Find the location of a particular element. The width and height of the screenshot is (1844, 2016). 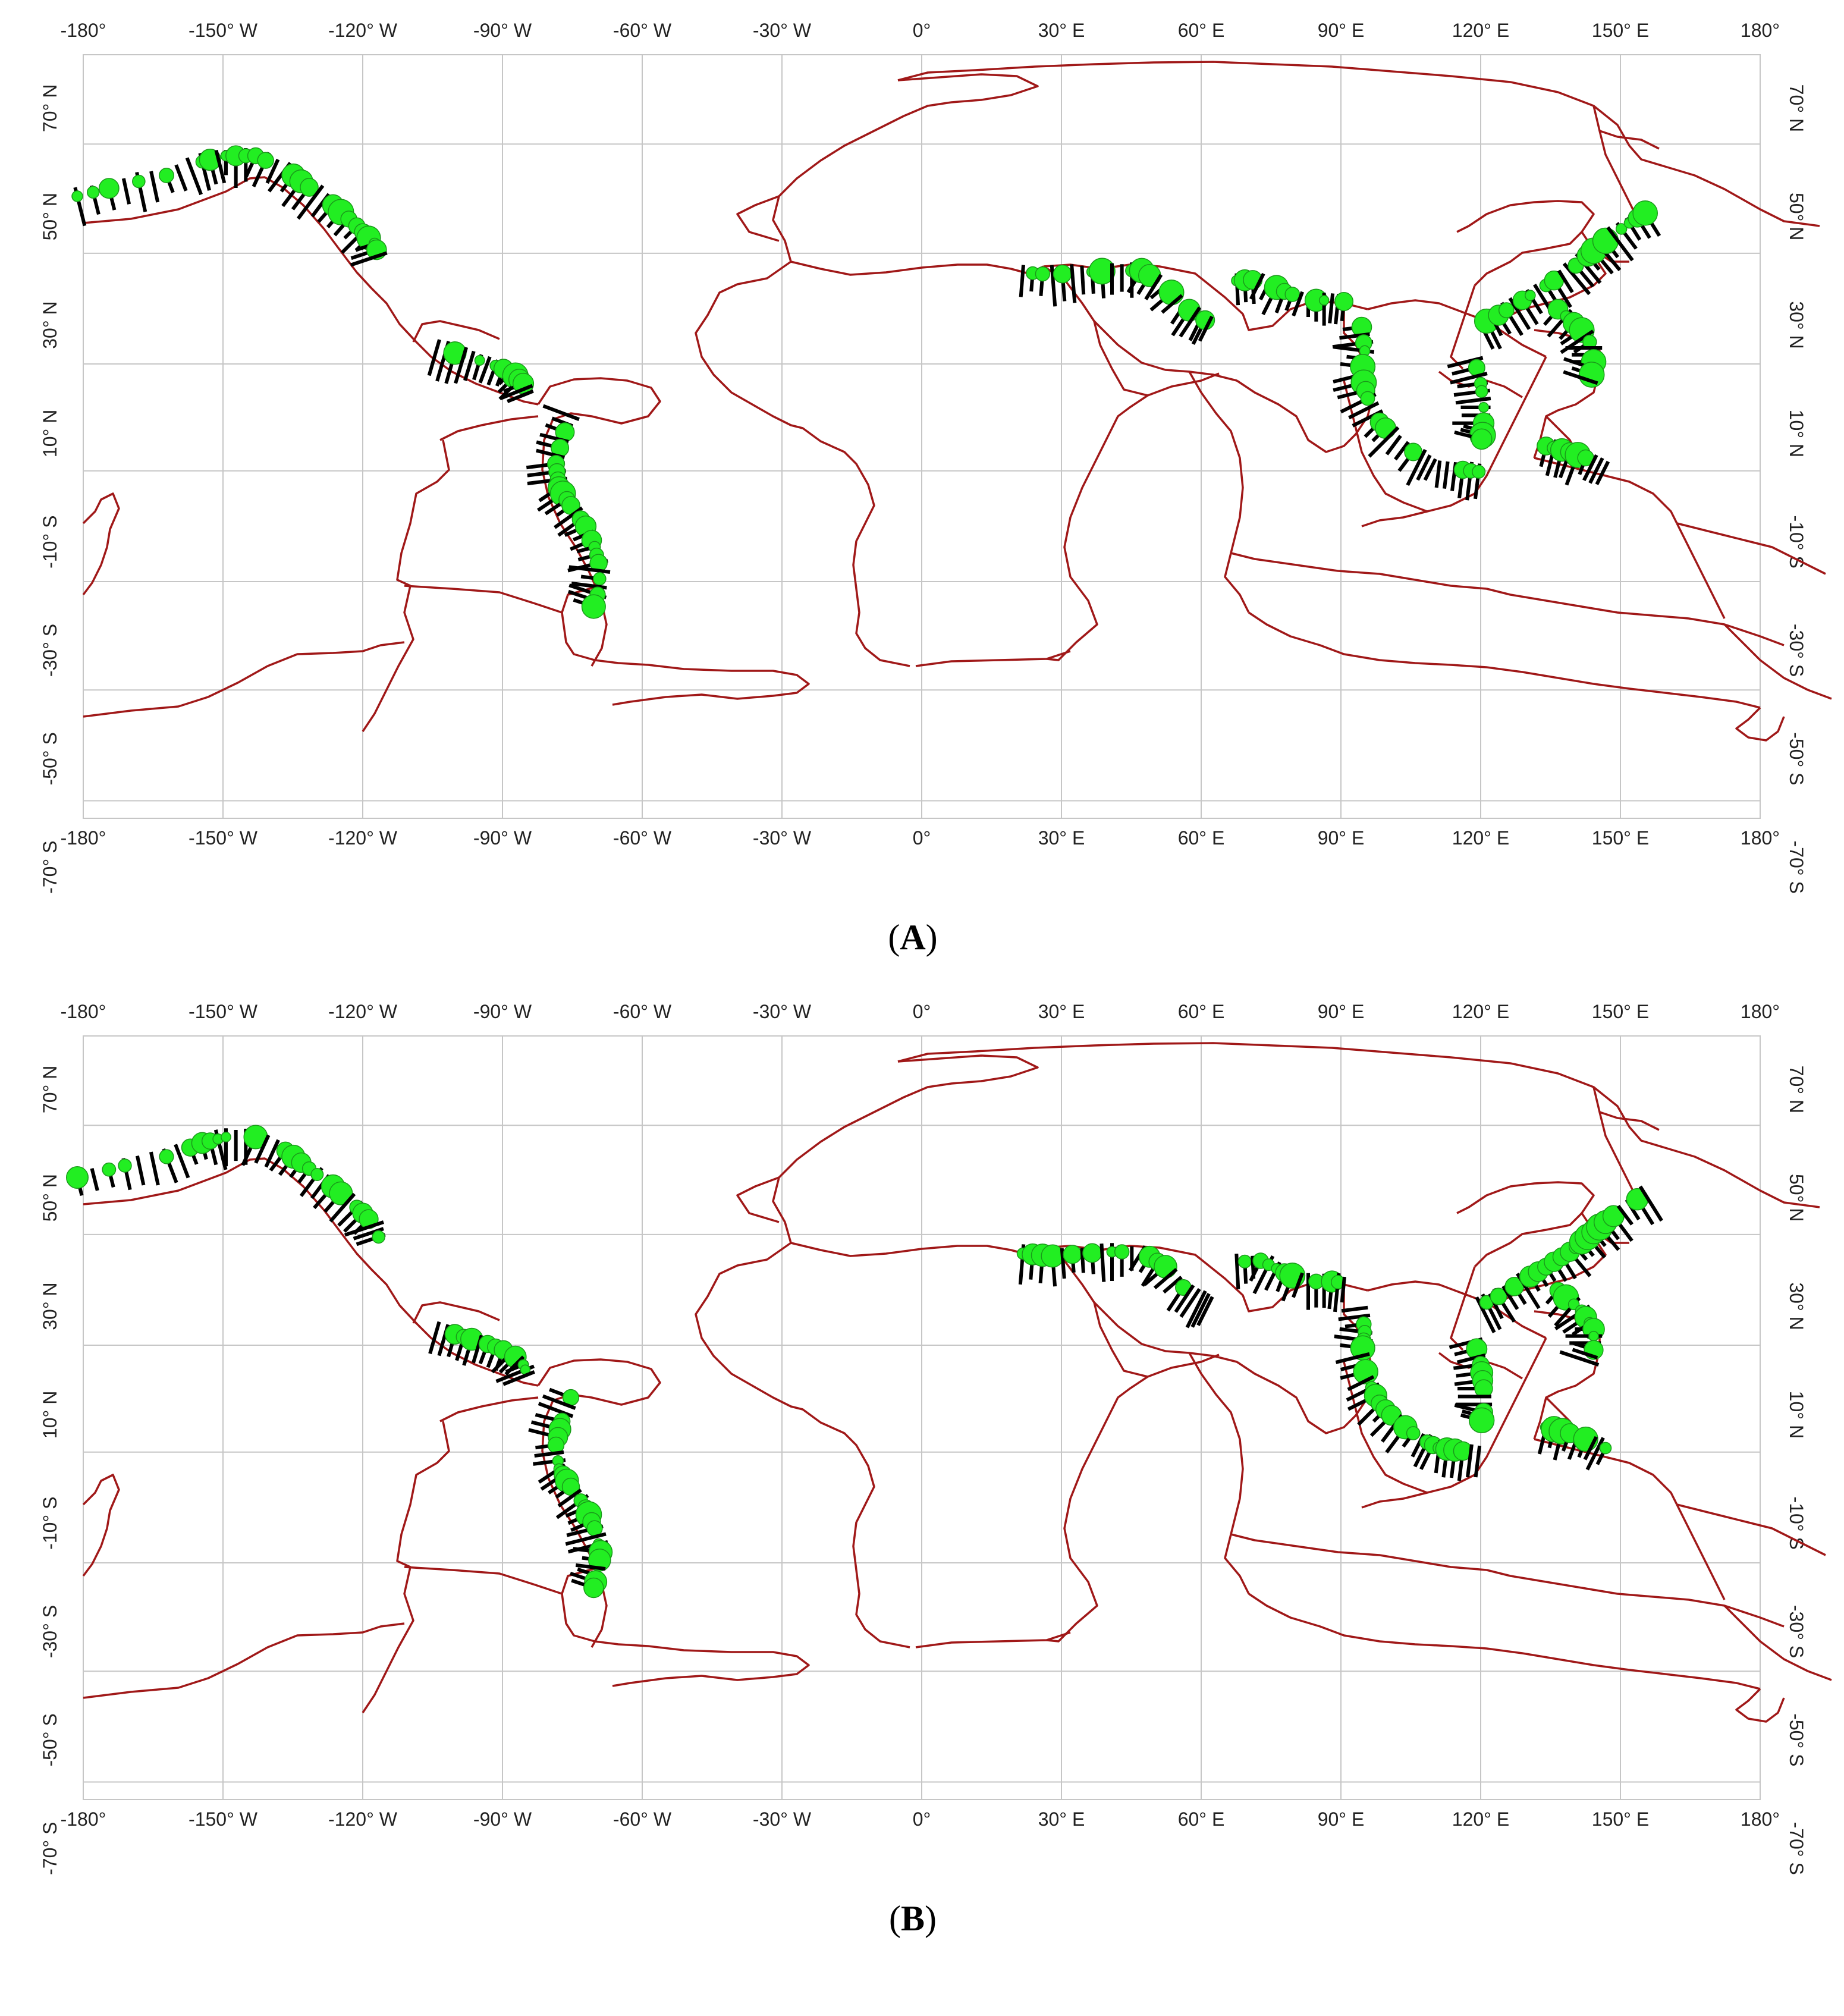

longitude-tick-label-top: -120° W is located at coordinates (363, 30).